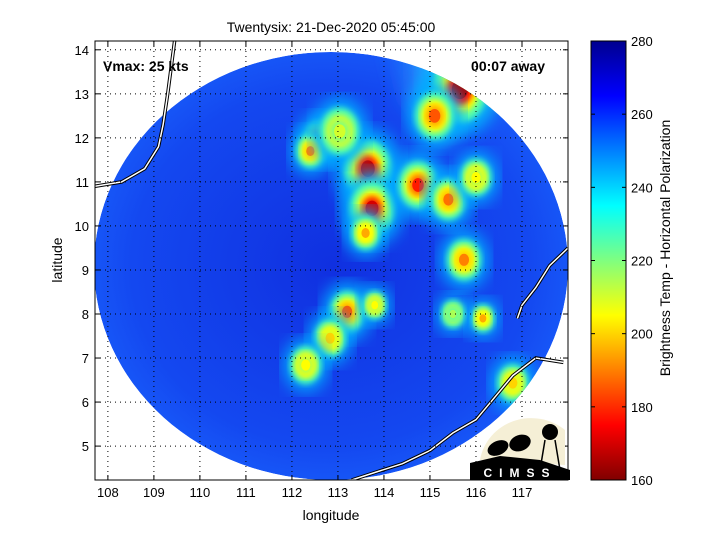 This screenshot has height=545, width=720. I want to click on x-axis-label: longitude, so click(331, 515).